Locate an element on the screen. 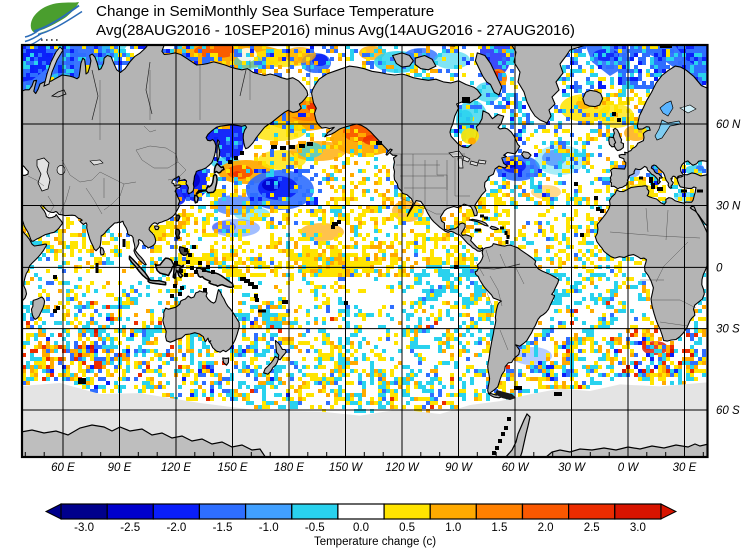  svg-text: 150 E is located at coordinates (232, 468).